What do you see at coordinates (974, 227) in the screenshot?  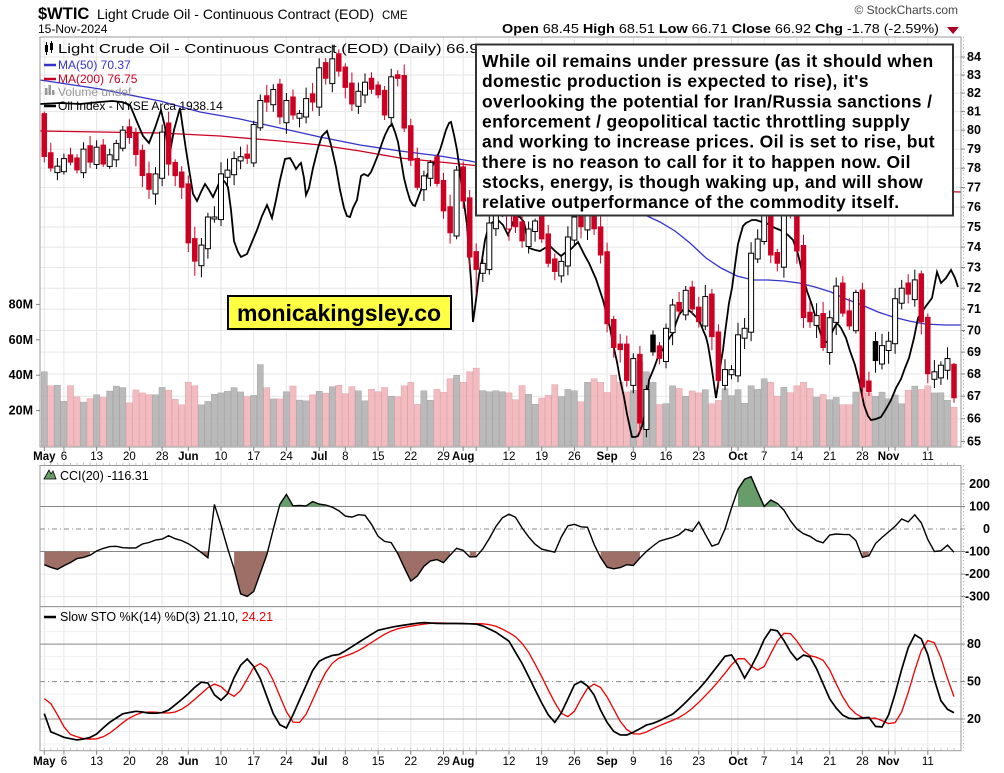 I see `svg-text: 75` at bounding box center [974, 227].